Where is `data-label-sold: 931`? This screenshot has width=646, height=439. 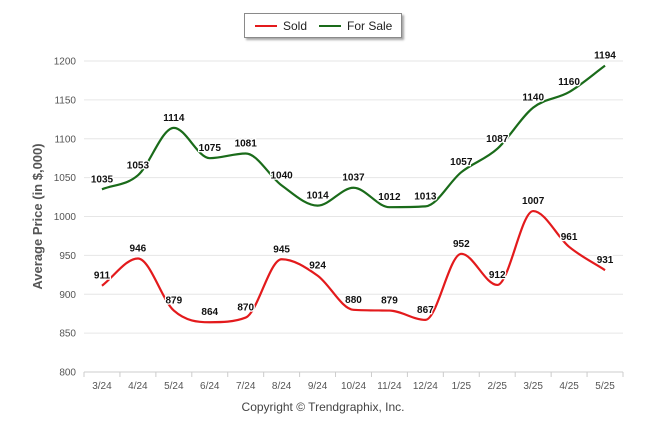 data-label-sold: 931 is located at coordinates (605, 260).